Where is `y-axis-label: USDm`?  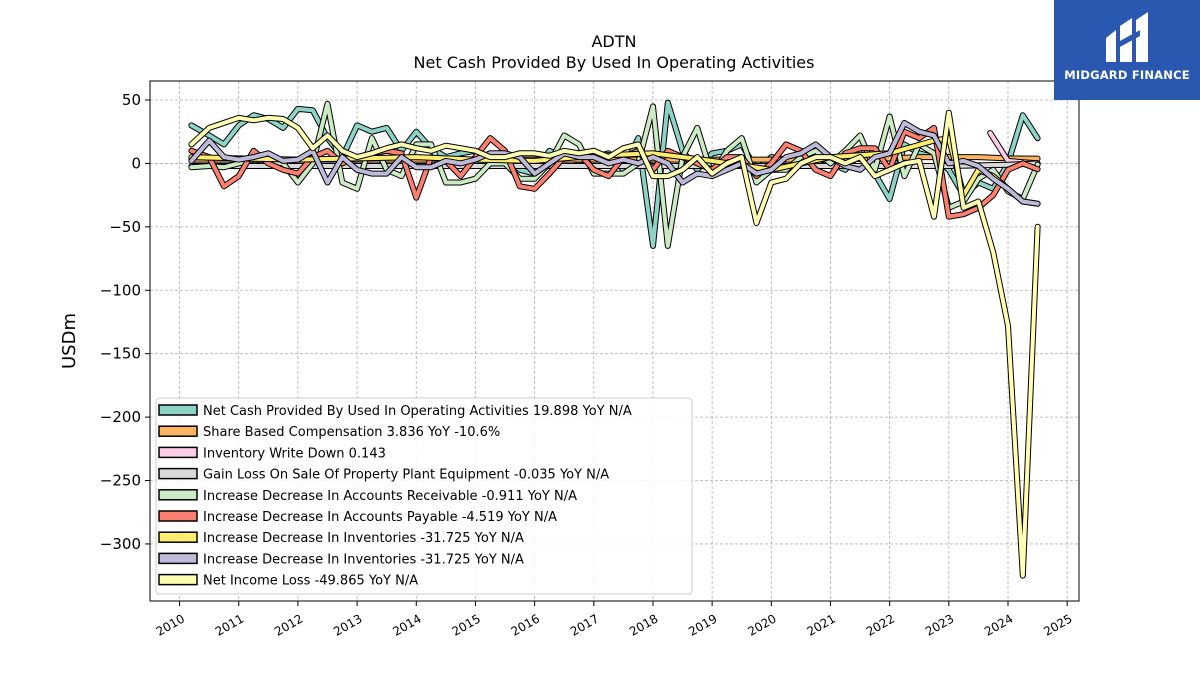 y-axis-label: USDm is located at coordinates (69, 341).